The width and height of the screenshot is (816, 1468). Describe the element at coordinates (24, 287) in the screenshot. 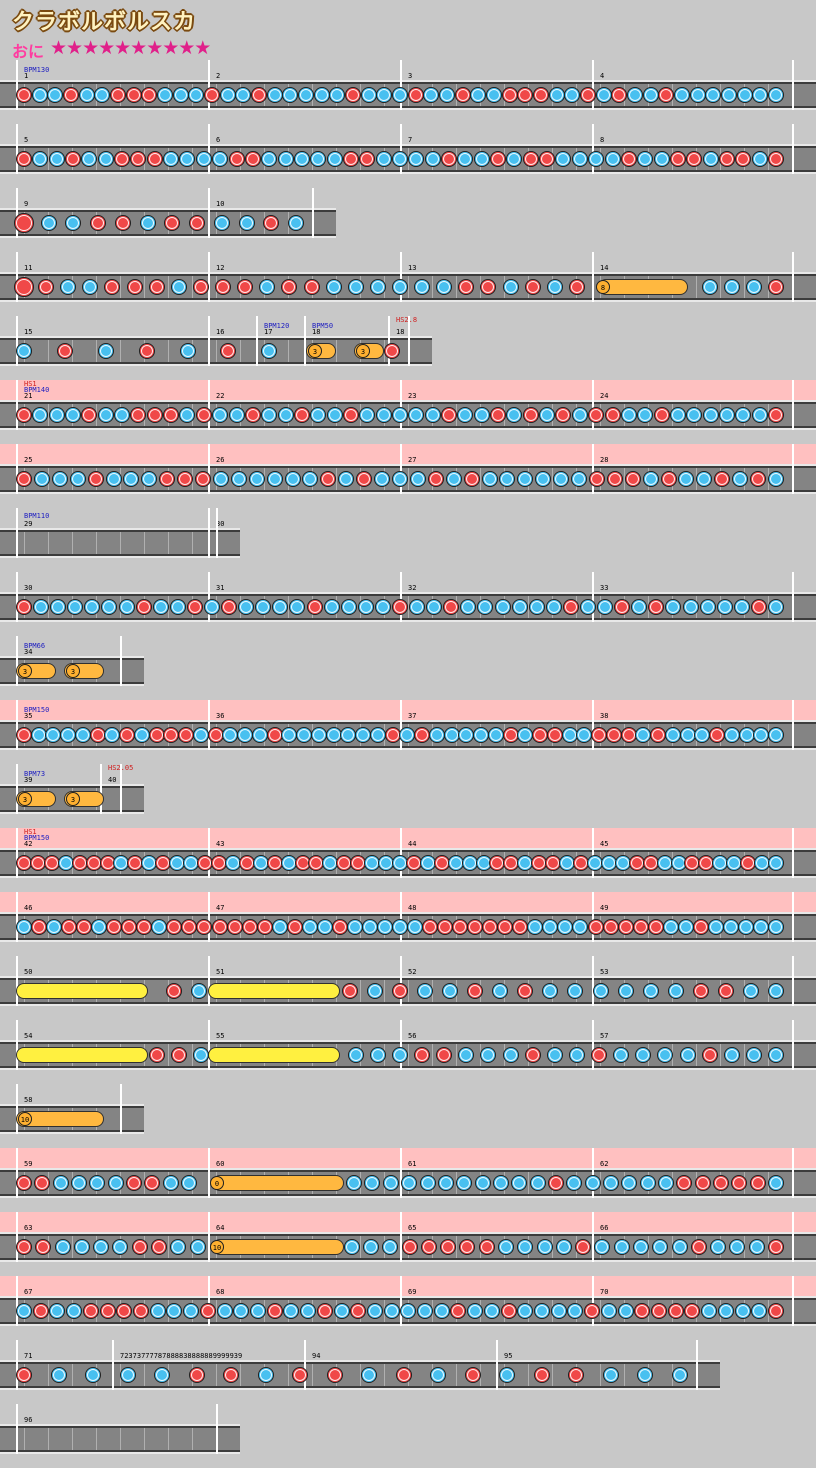

I see `big-don-note` at that location.